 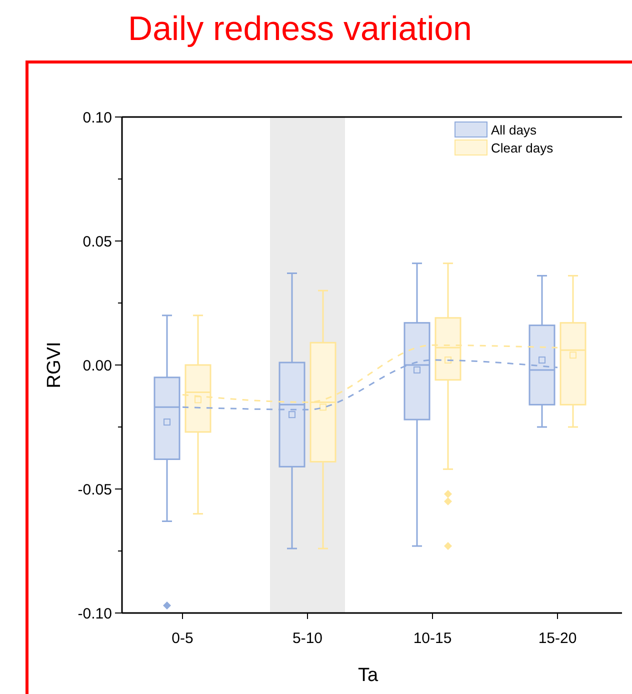 I want to click on y-tick-label: -0.05, so click(x=95, y=489).